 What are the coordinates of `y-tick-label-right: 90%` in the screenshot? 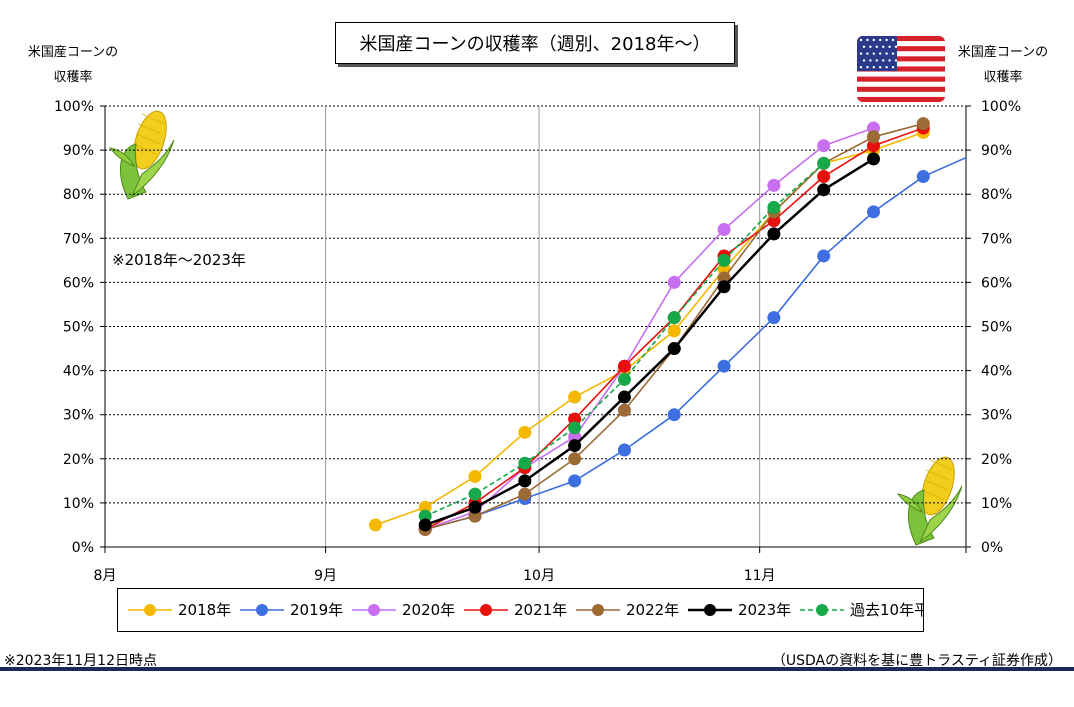 It's located at (996, 151).